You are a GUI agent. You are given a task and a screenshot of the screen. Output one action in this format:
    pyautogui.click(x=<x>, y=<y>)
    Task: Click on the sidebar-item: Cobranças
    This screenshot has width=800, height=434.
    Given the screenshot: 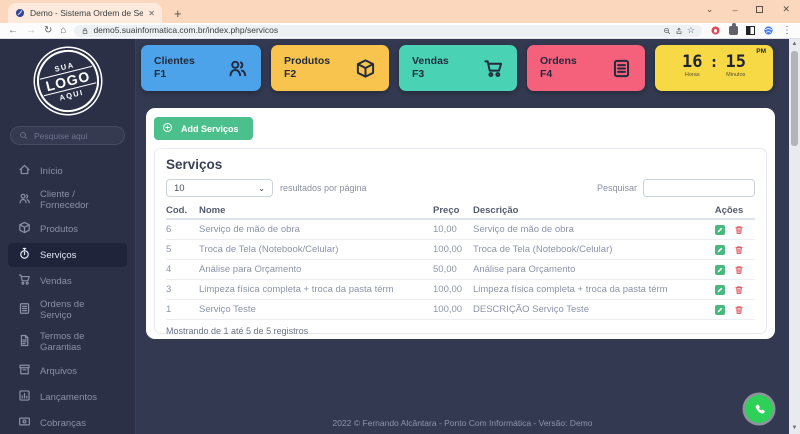 What is the action you would take?
    pyautogui.click(x=67, y=422)
    